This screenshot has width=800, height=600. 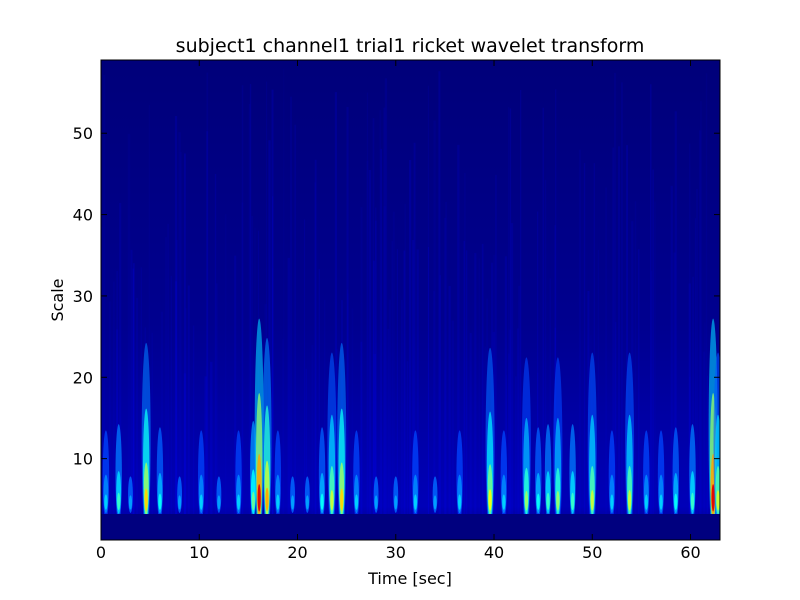 I want to click on y-tick-label: 10, so click(x=83, y=459).